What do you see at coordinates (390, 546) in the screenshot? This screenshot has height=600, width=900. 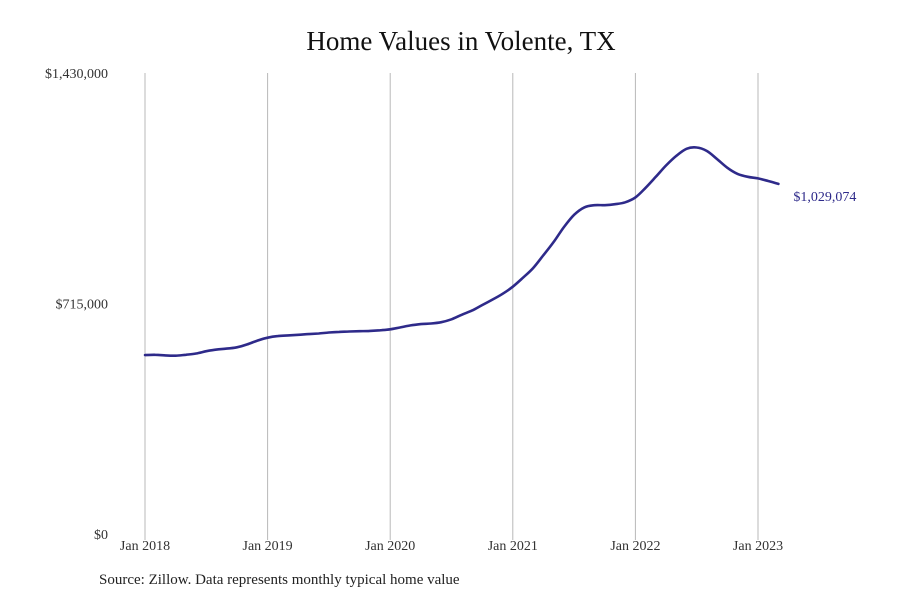 I see `x-tick-label: Jan 2020` at bounding box center [390, 546].